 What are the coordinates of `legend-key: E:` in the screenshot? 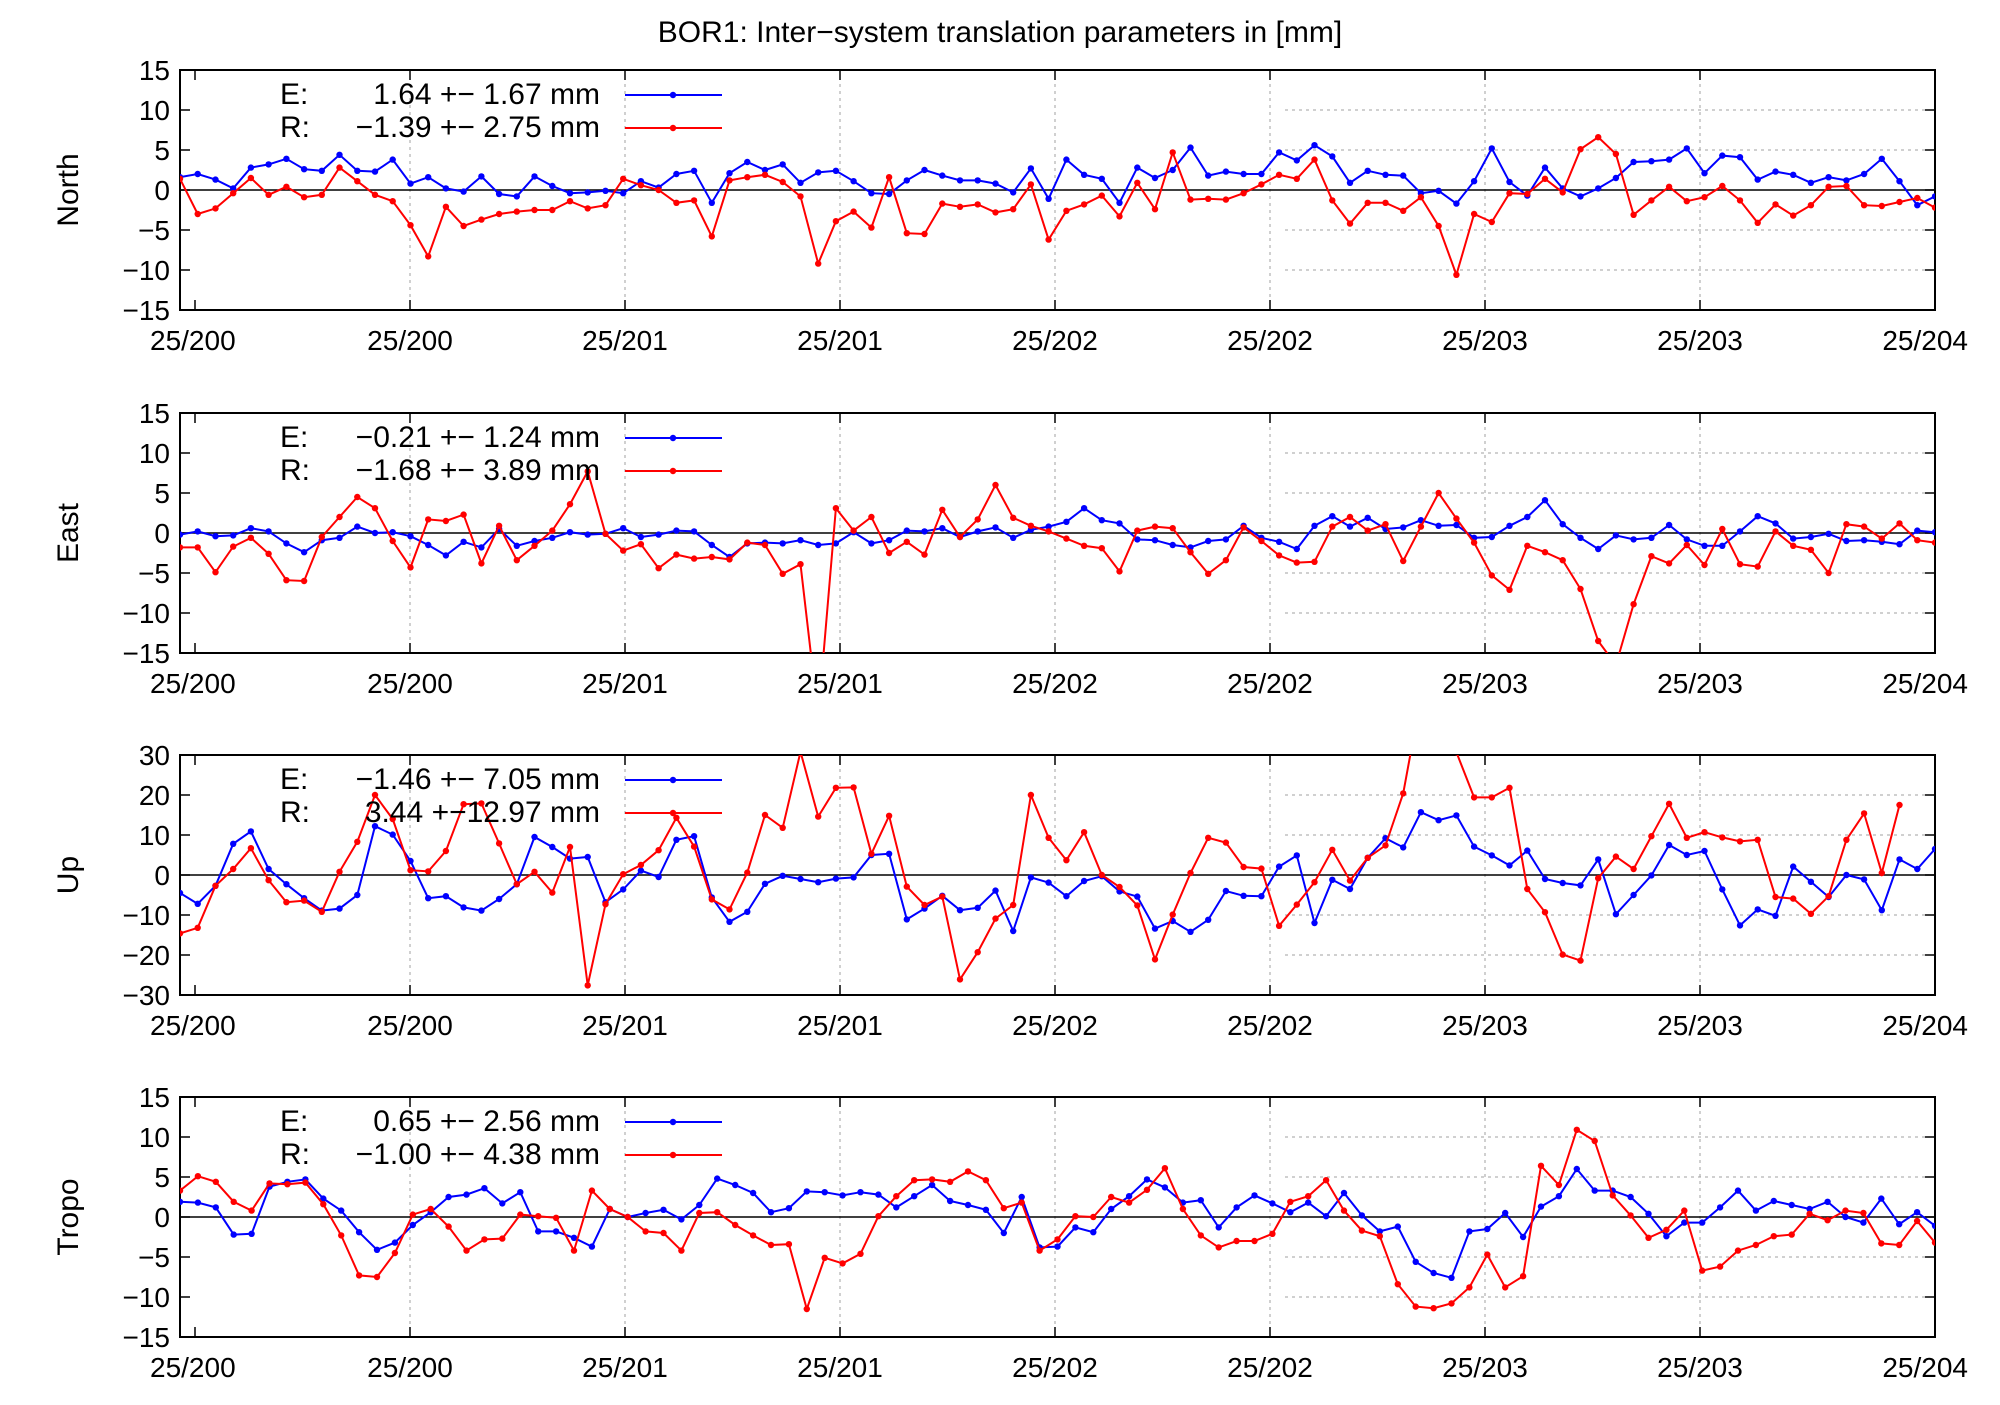 It's located at (294, 779).